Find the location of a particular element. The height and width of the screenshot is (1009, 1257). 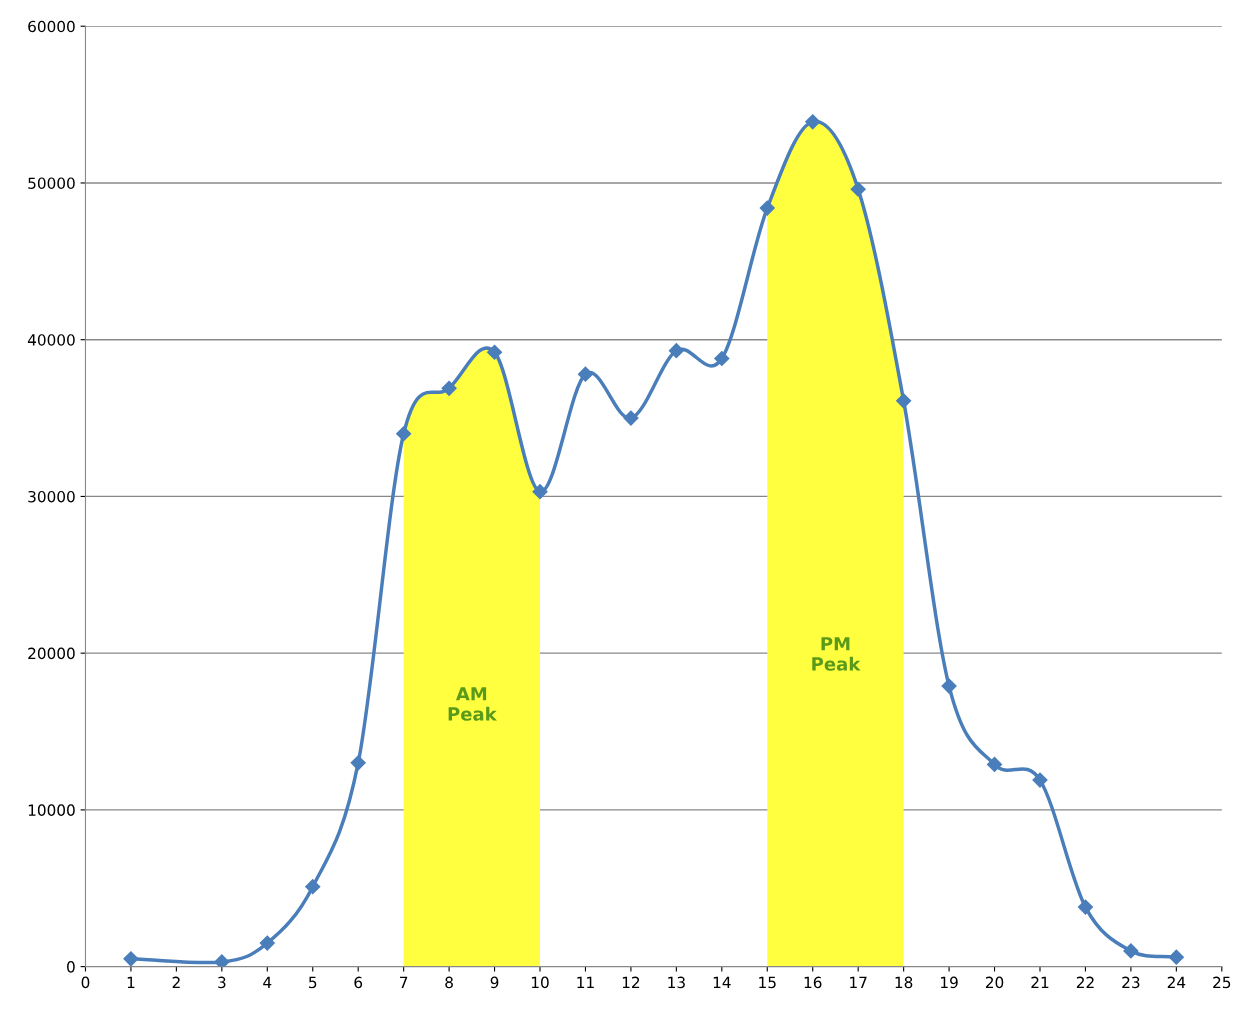

x-tick-label: 22 is located at coordinates (1085, 982).